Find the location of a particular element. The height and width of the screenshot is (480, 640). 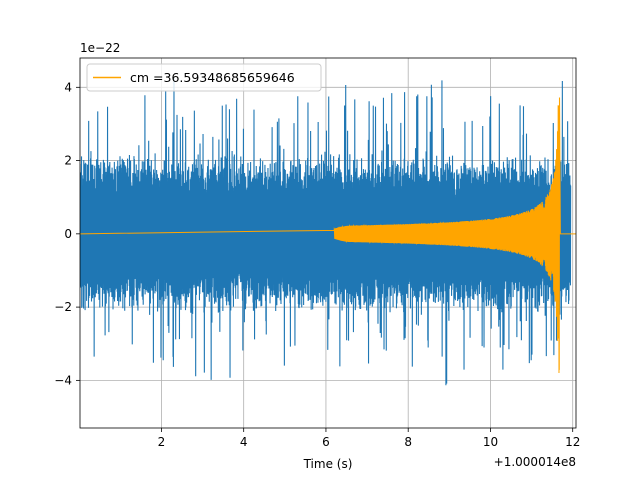

legend-box is located at coordinates (204, 77).